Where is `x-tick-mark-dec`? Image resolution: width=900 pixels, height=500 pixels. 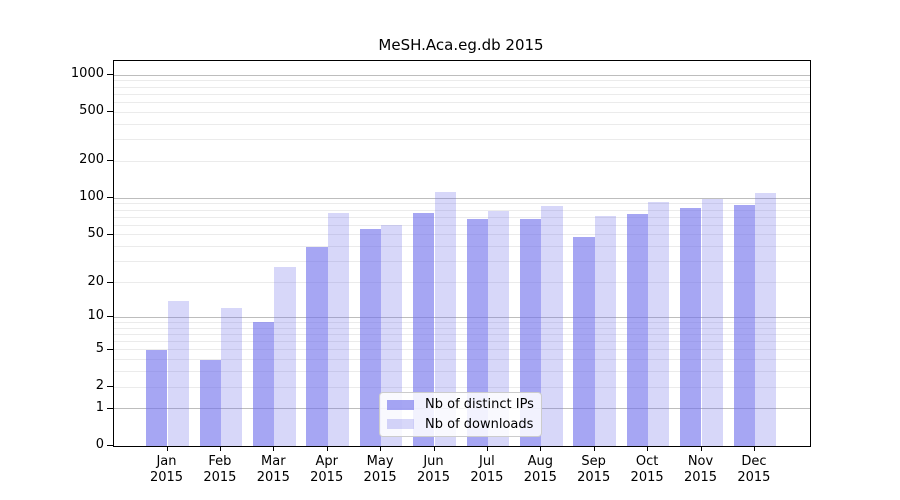 x-tick-mark-dec is located at coordinates (754, 448).